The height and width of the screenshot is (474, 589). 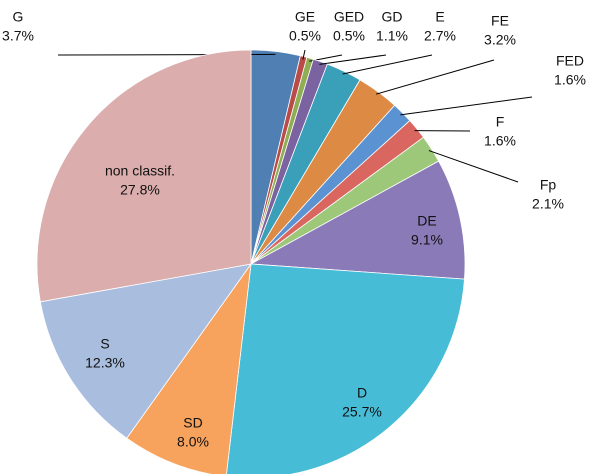 What do you see at coordinates (18, 36) in the screenshot?
I see `slice-value-label: 3.7%` at bounding box center [18, 36].